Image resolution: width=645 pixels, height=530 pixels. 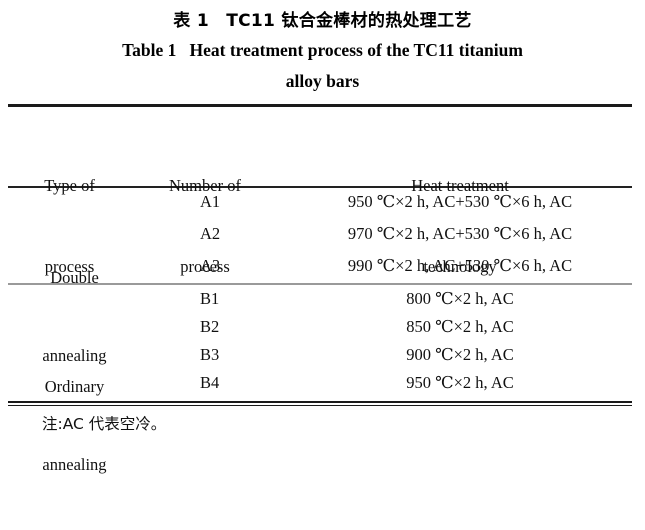 I want to click on table-row-number-b1: B1, so click(x=210, y=298).